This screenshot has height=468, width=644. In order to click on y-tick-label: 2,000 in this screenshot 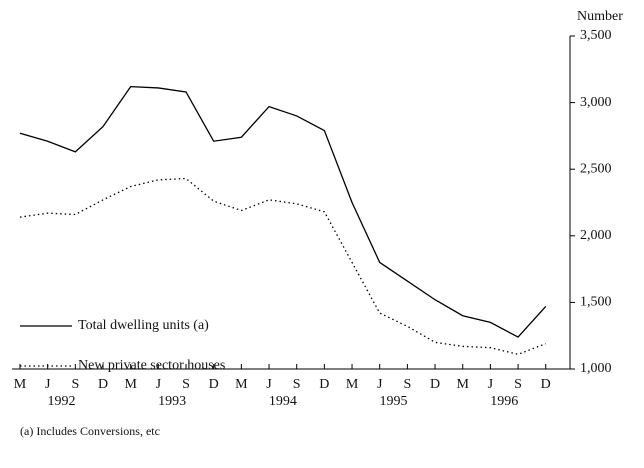, I will do `click(596, 235)`.